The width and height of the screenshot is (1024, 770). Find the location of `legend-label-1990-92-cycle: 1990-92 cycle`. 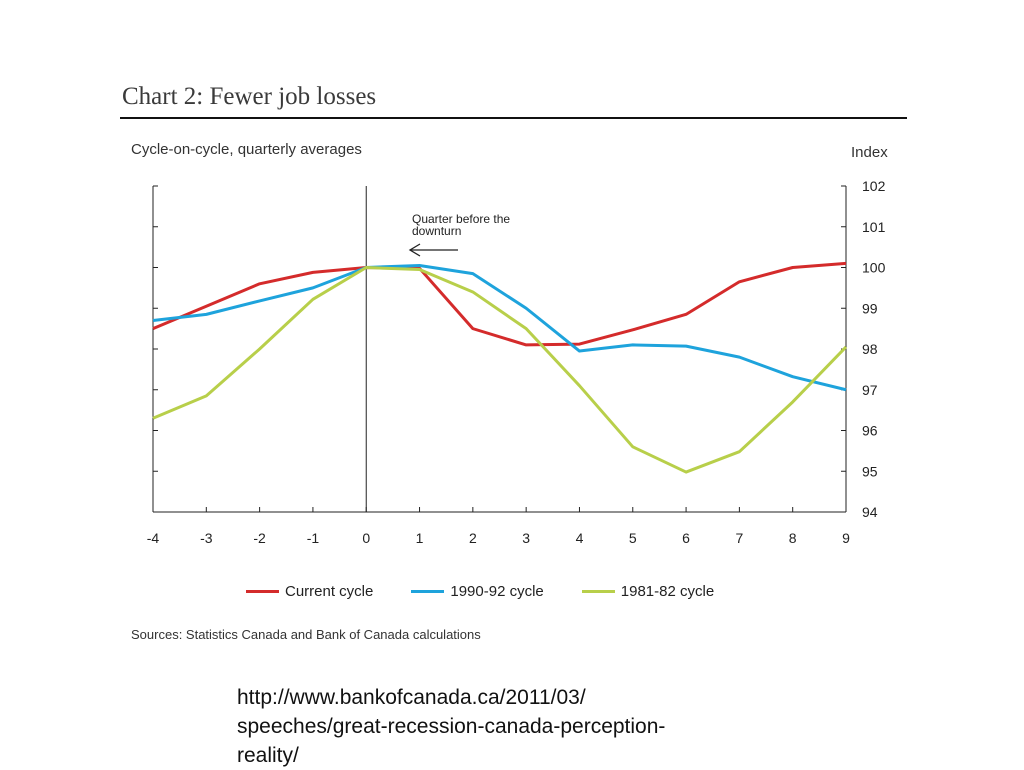

legend-label-1990-92-cycle: 1990-92 cycle is located at coordinates (497, 591).